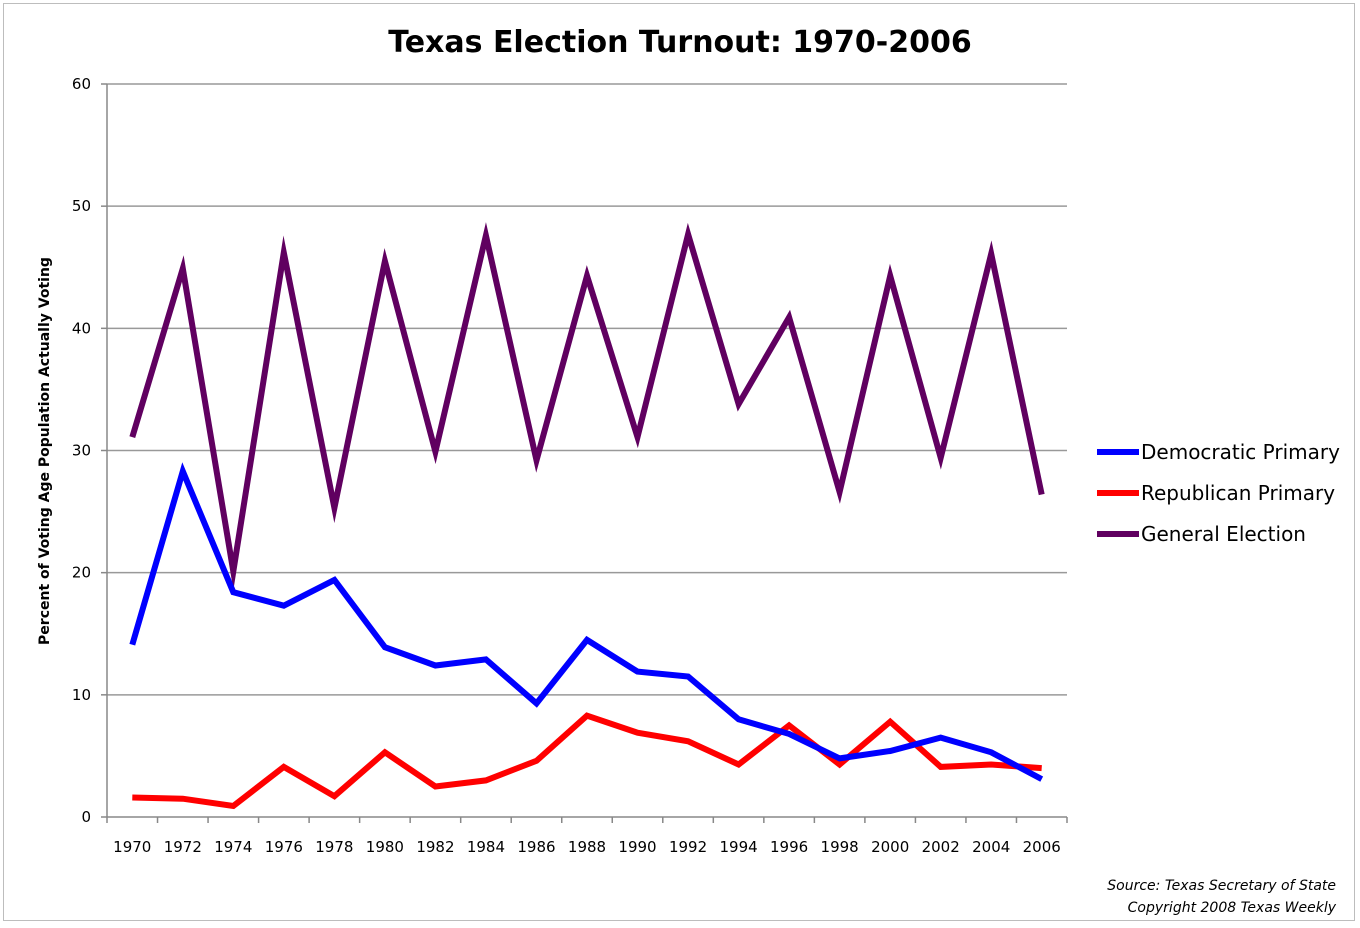  I want to click on x-tick-label-1982: 1982, so click(435, 847).